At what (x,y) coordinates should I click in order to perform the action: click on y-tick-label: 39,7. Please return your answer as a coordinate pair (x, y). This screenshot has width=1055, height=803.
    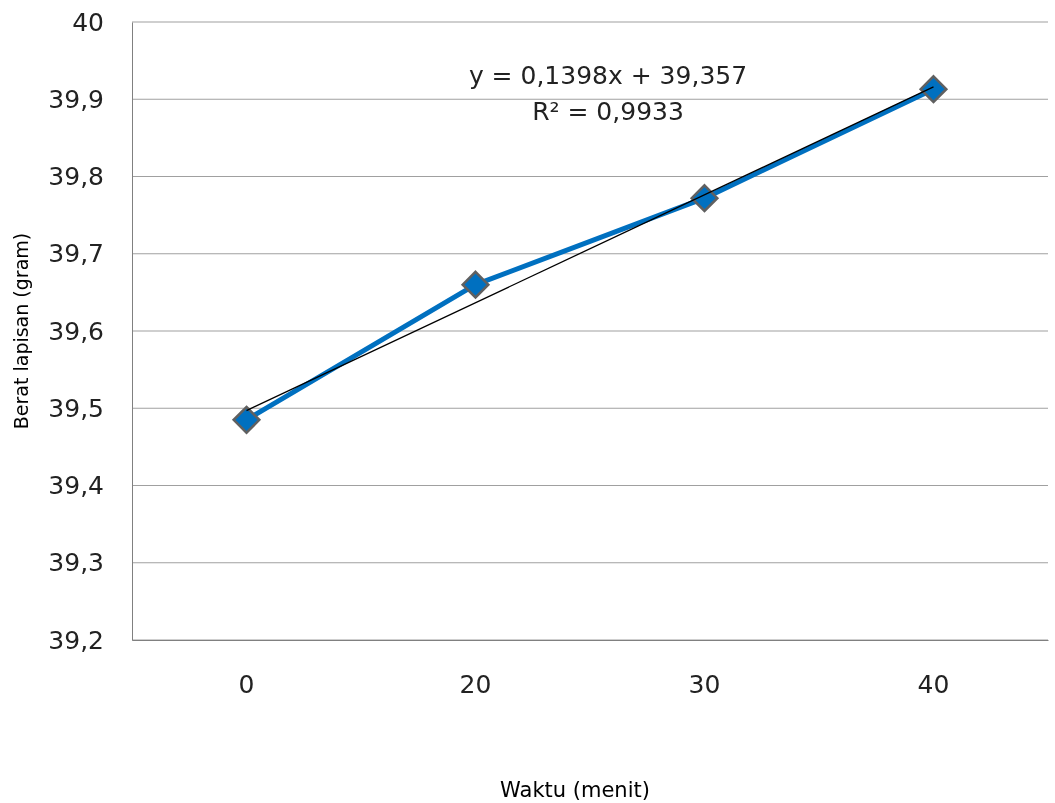
    Looking at the image, I should click on (76, 254).